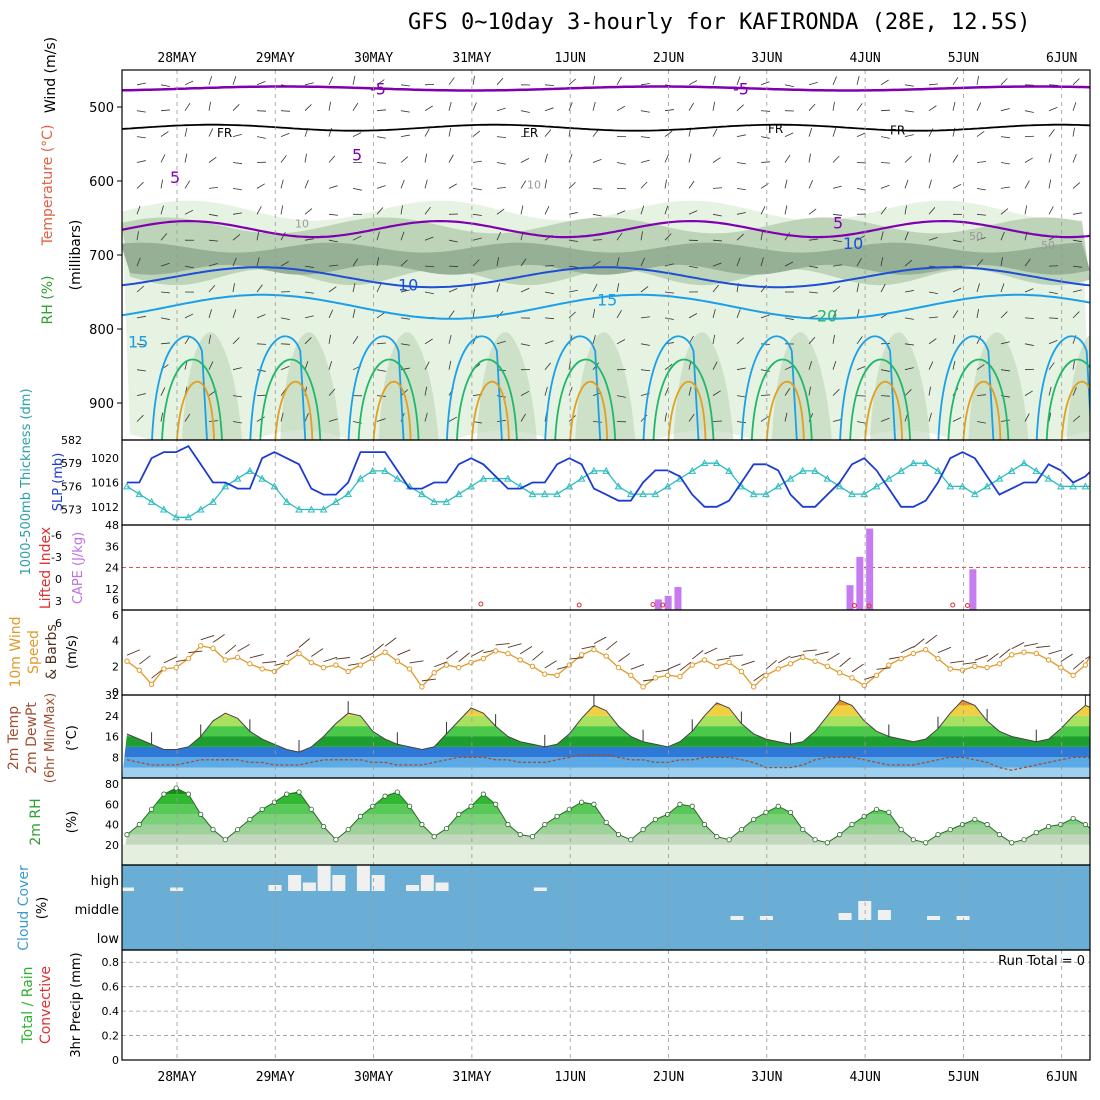 Image resolution: width=1100 pixels, height=1100 pixels. Describe the element at coordinates (28, 1005) in the screenshot. I see `label-total-rain: Total / Rain` at that location.